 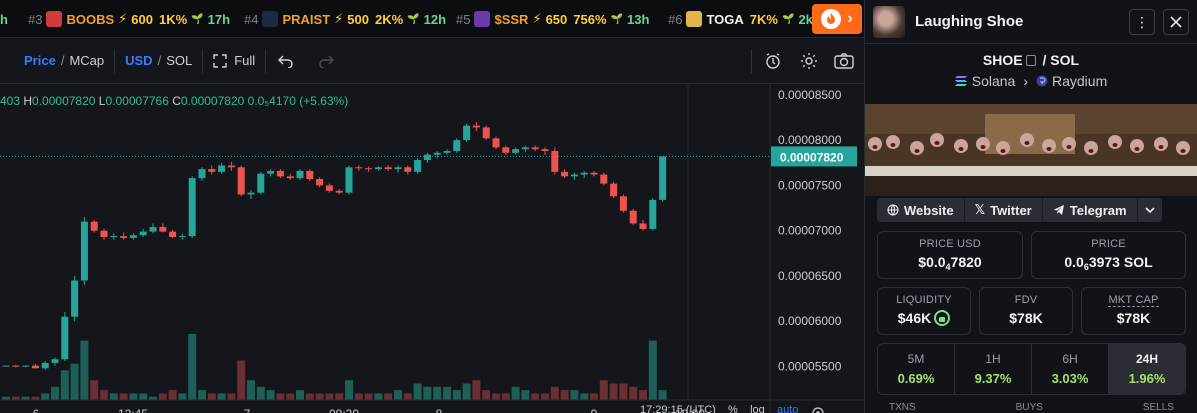 I want to click on ticker-name: TOGA, so click(x=725, y=19).